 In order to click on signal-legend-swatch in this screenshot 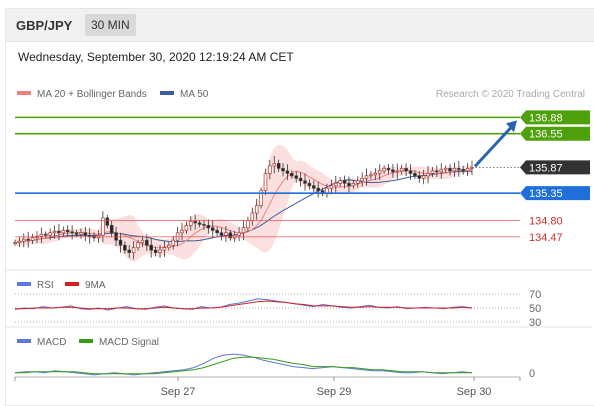, I will do `click(86, 341)`.